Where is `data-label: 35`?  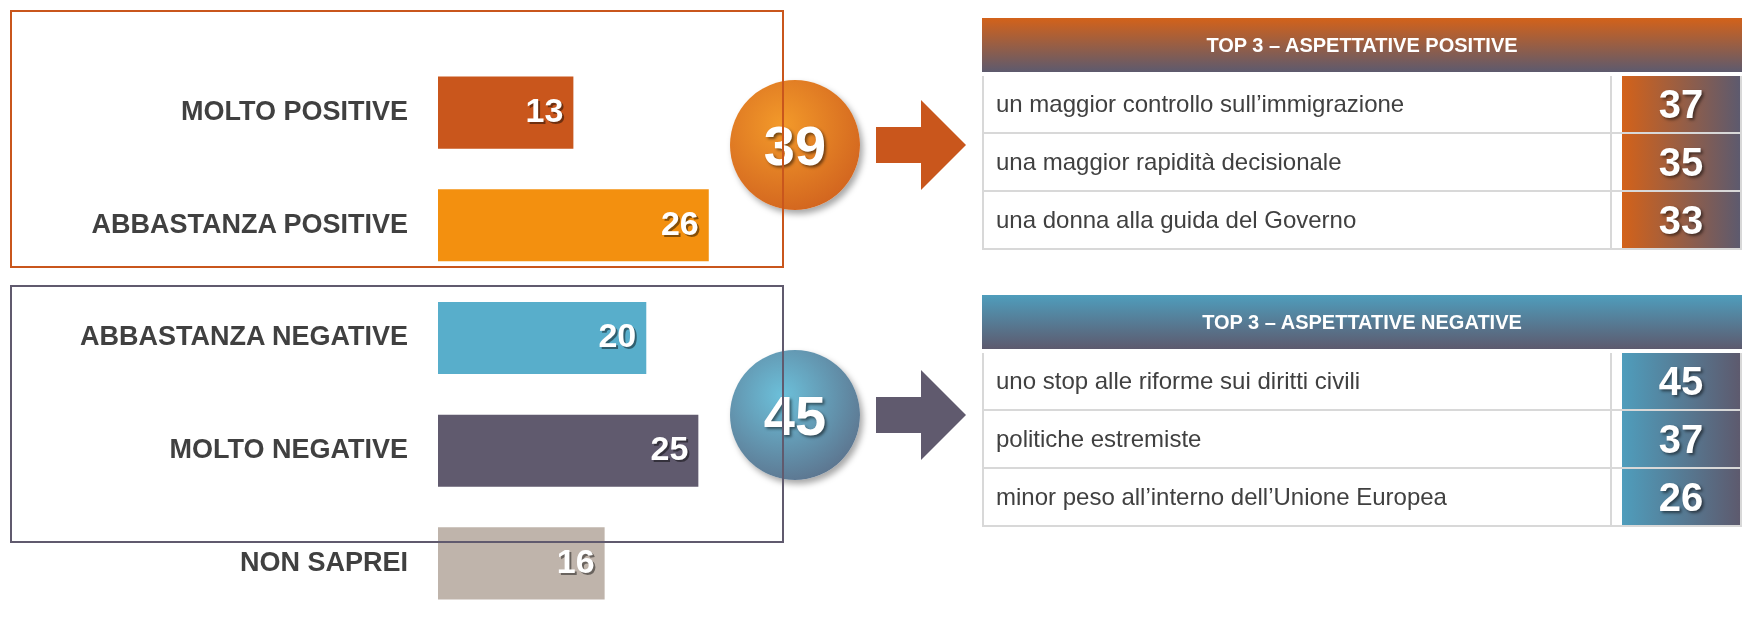 data-label: 35 is located at coordinates (1681, 162).